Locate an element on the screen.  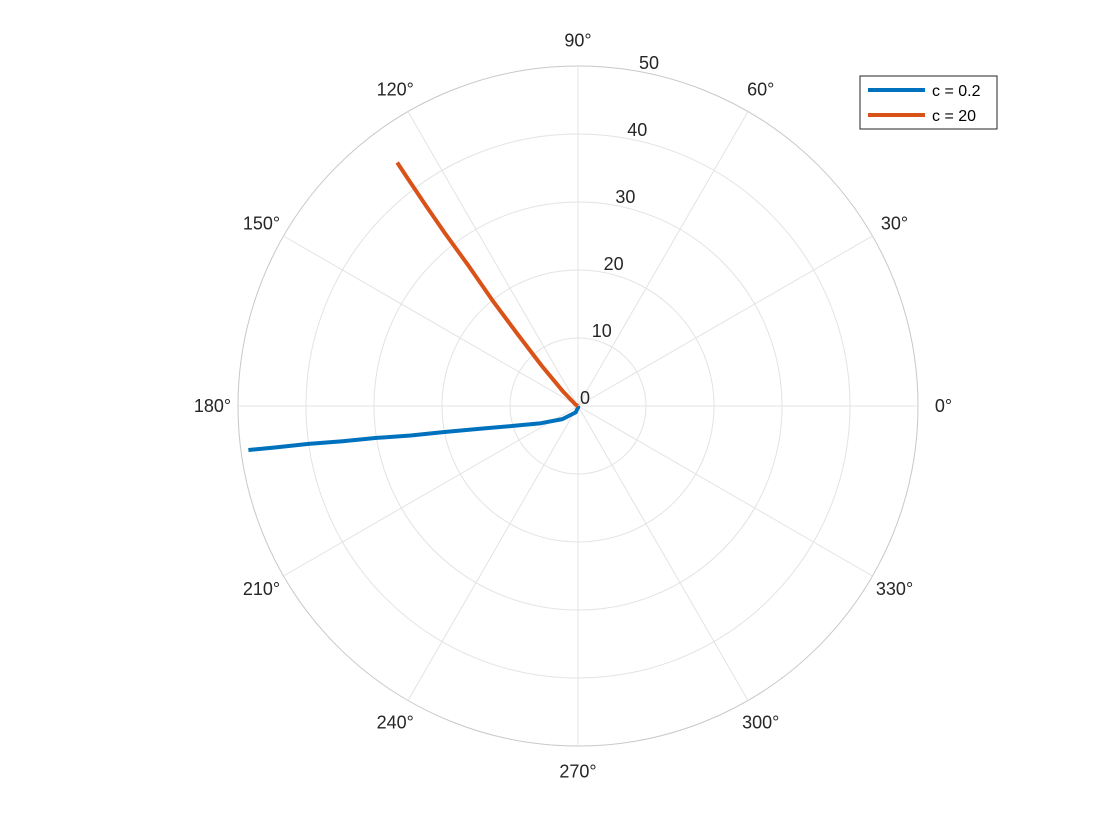
theta-tick-label: 120° is located at coordinates (395, 89).